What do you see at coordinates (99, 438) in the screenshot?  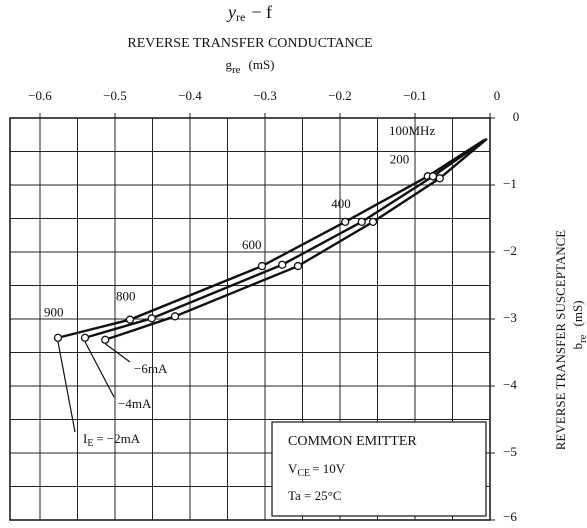 I see `current-eq: =` at bounding box center [99, 438].